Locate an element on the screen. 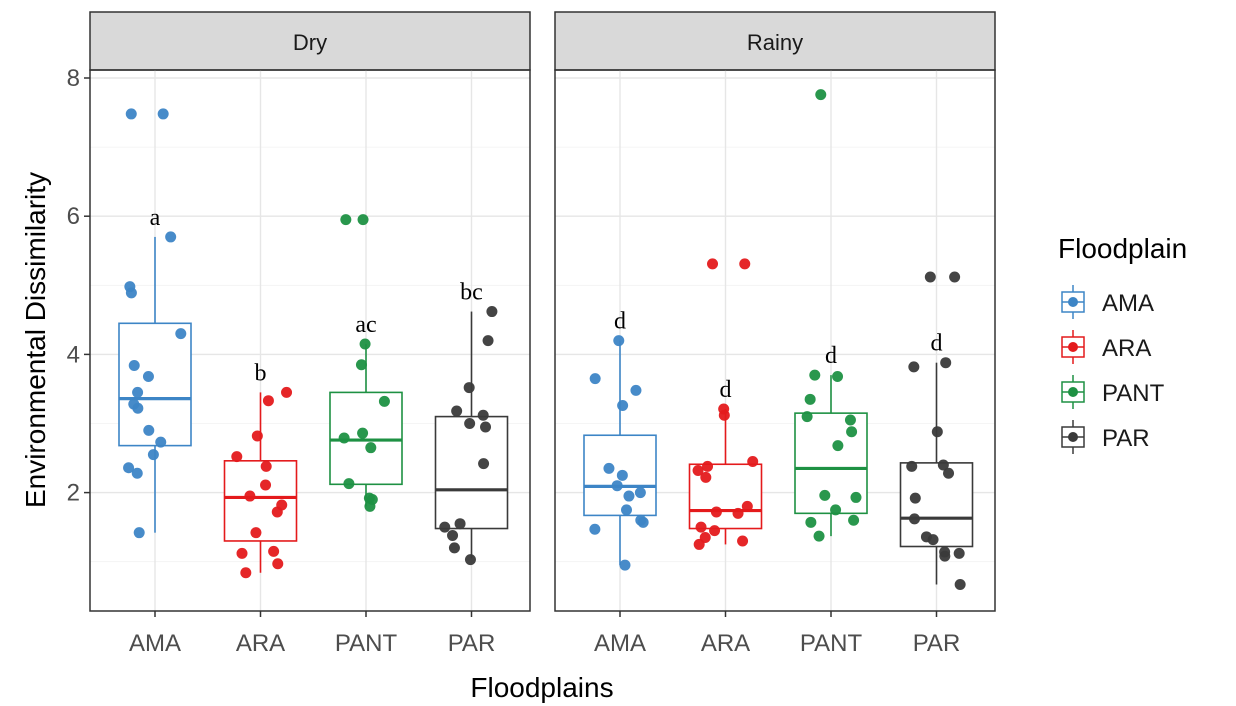  x-axis-title: Floodplains is located at coordinates (541, 687).